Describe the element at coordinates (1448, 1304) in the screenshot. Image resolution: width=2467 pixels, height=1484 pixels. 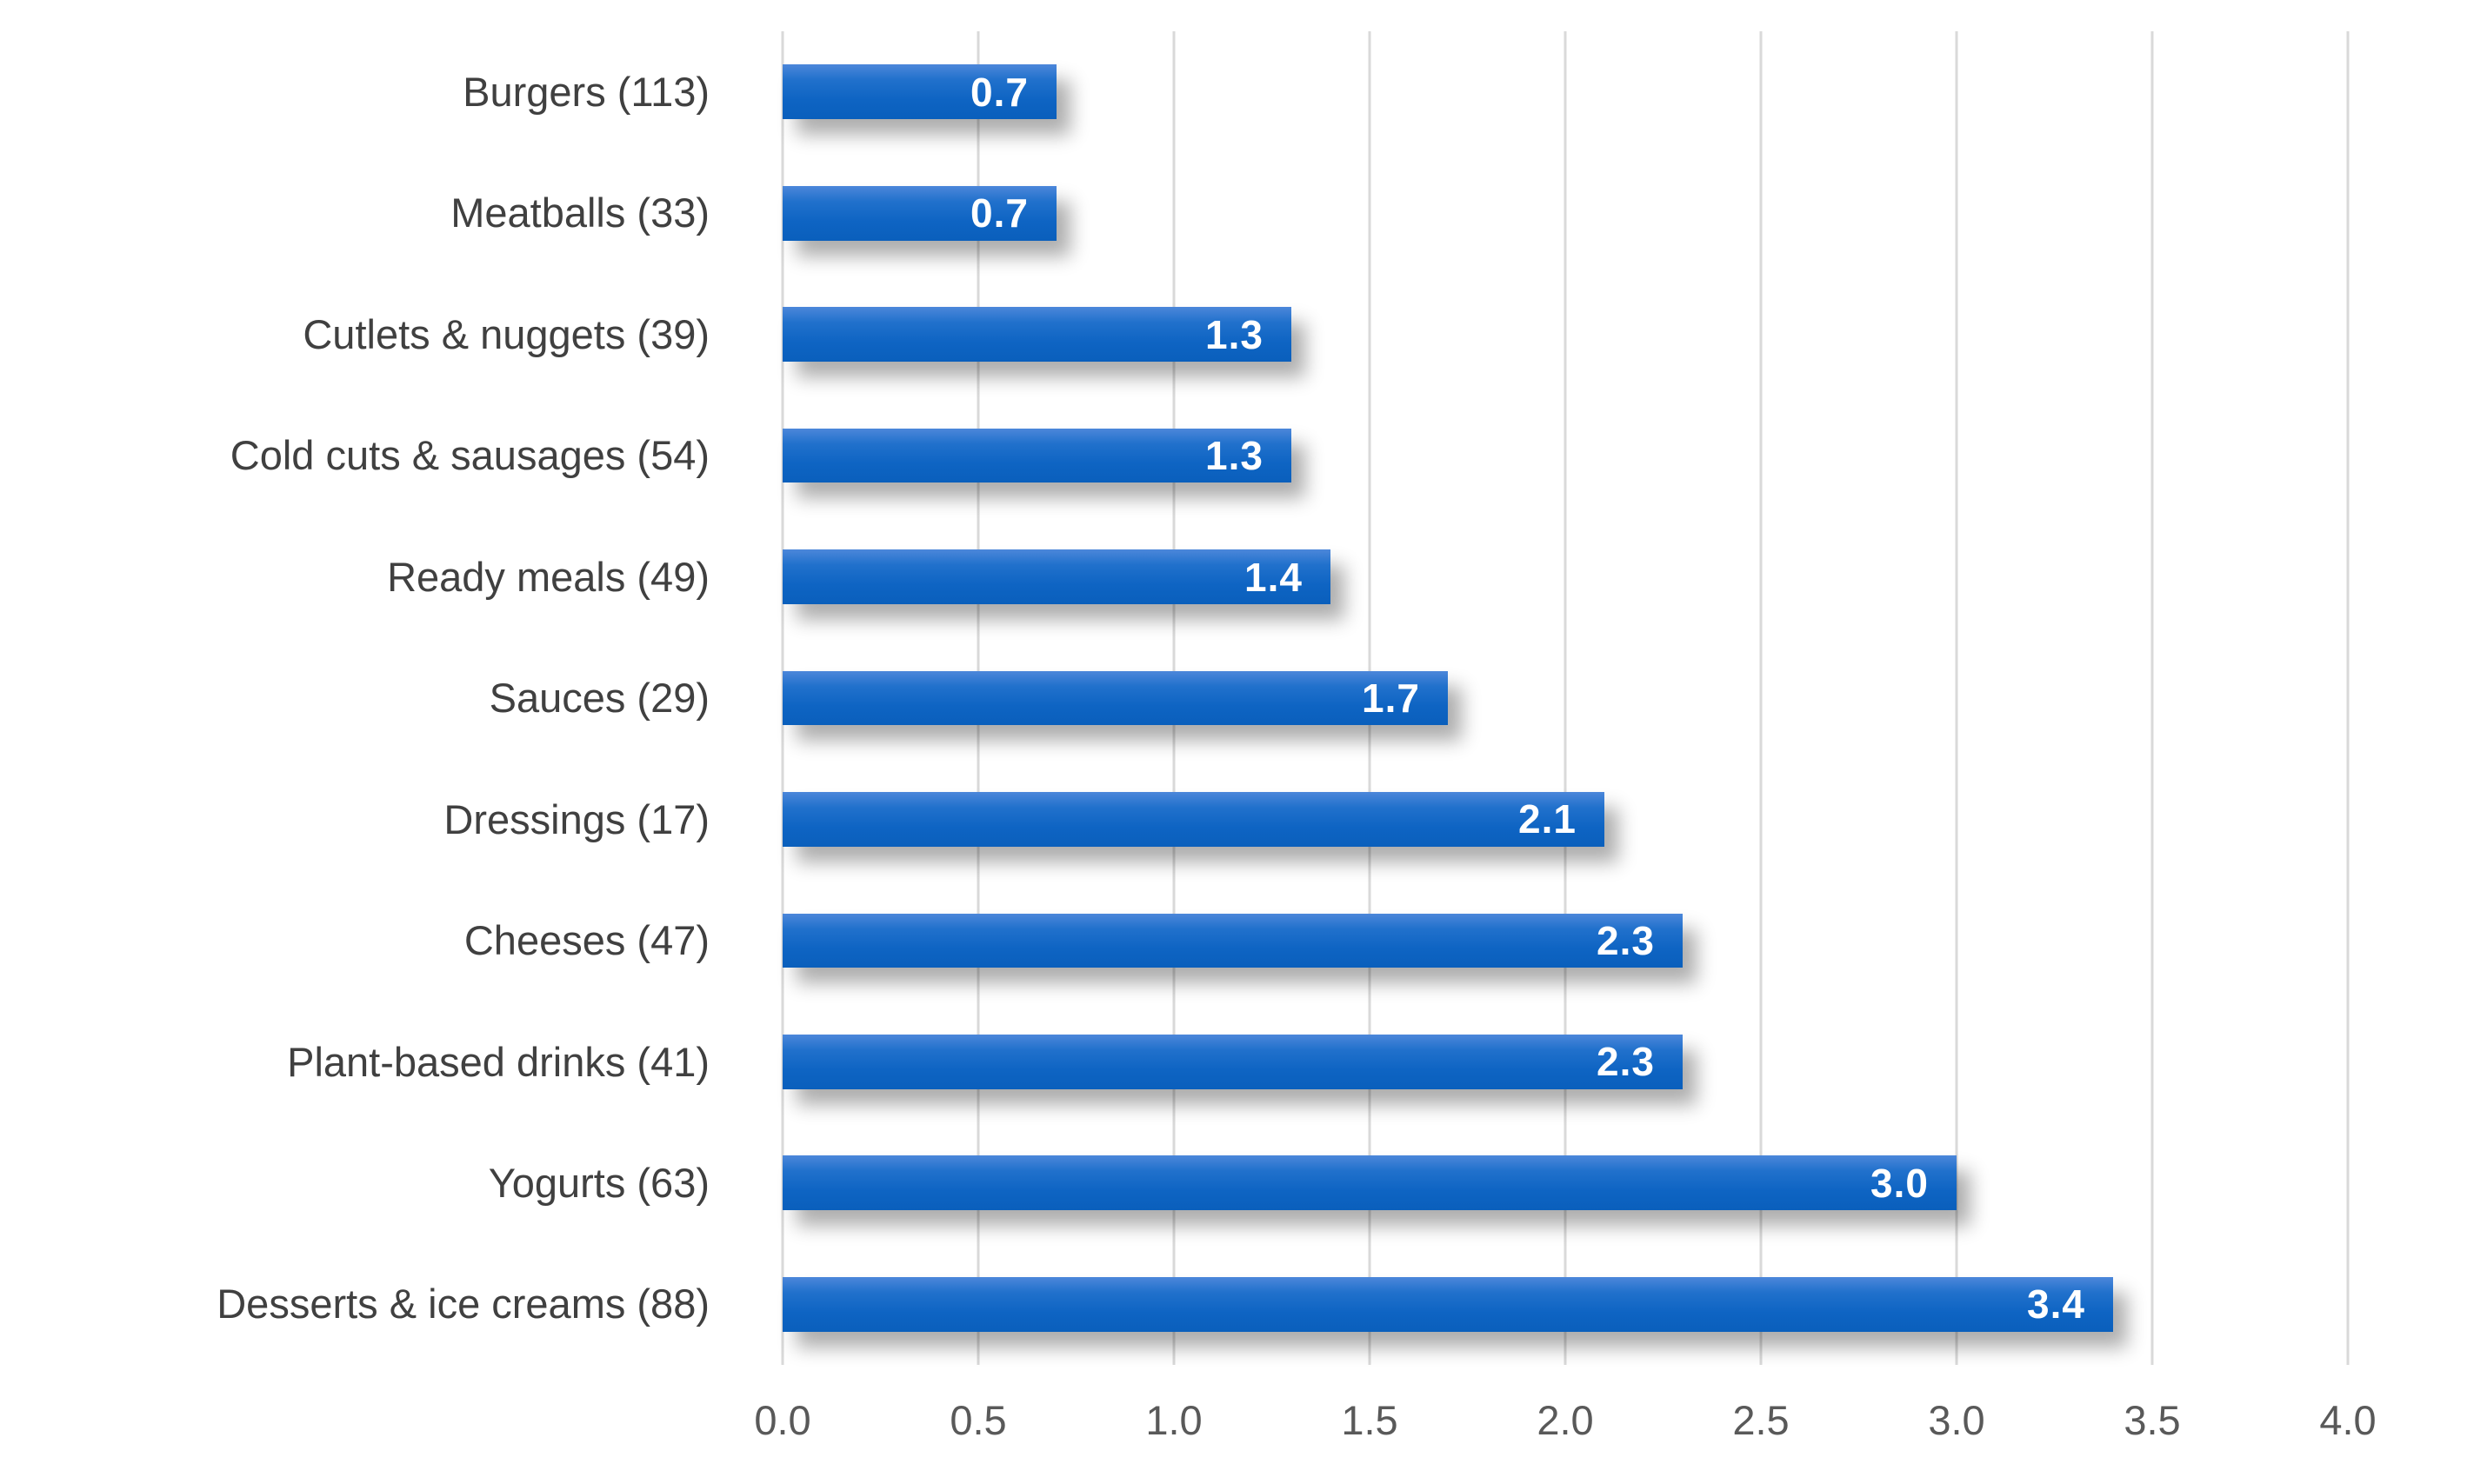
I see `bar: 3.4` at that location.